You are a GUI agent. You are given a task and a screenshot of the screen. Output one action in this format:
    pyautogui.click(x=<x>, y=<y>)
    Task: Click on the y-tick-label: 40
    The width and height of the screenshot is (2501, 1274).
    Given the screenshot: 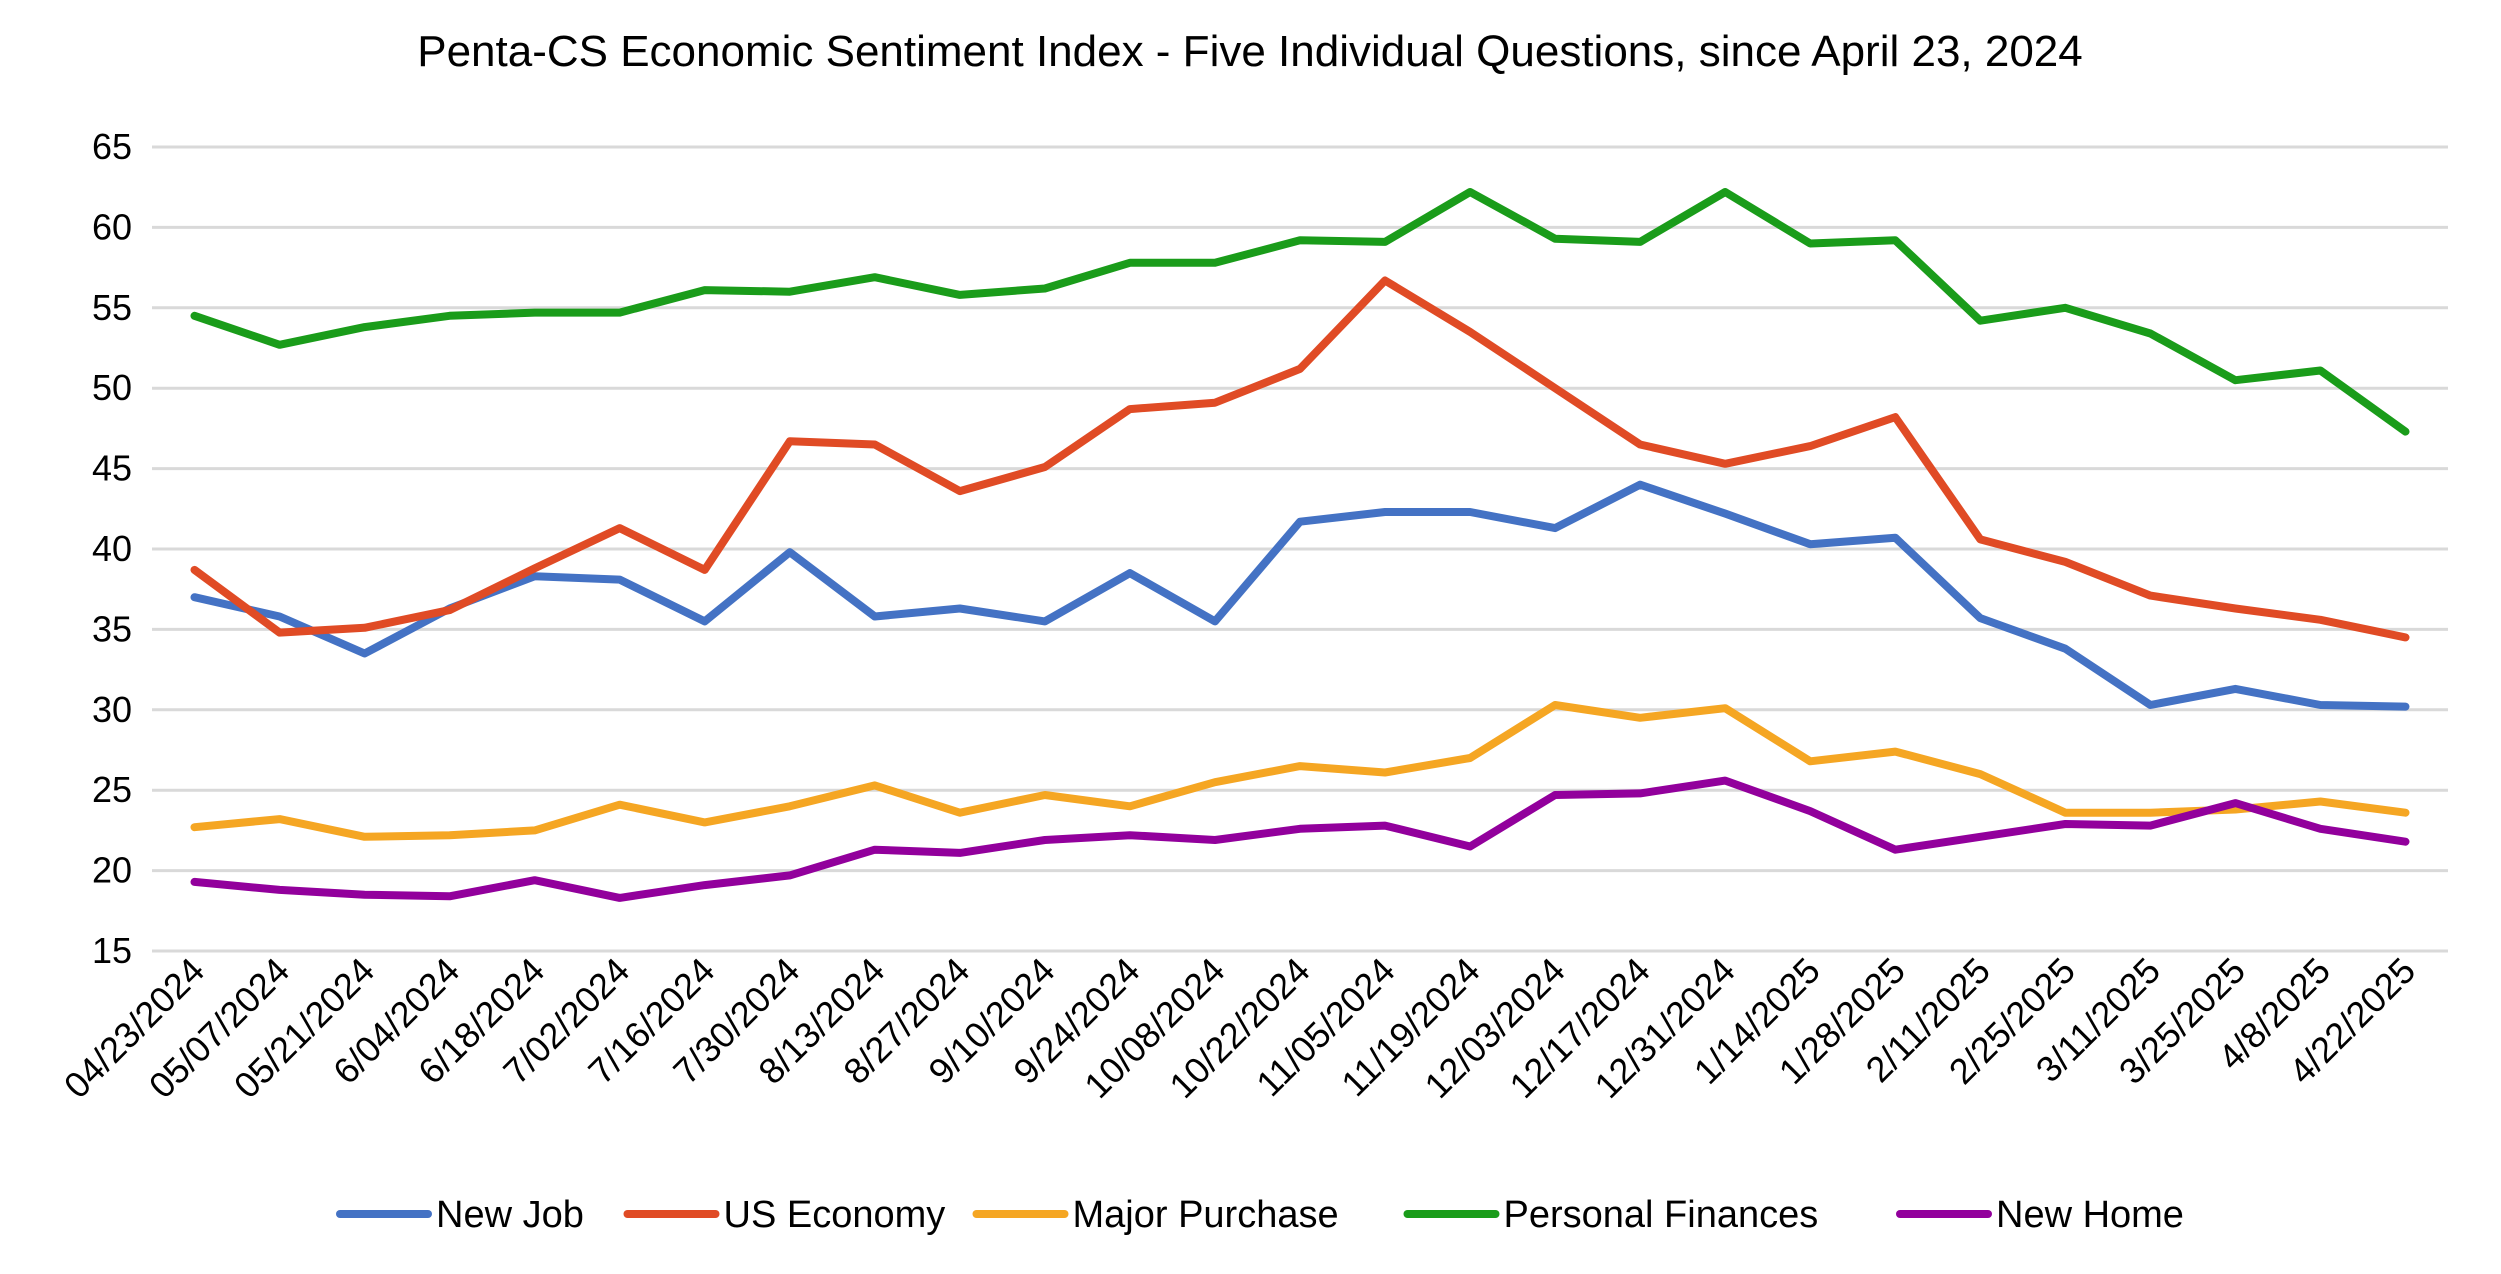 What is the action you would take?
    pyautogui.click(x=112, y=548)
    